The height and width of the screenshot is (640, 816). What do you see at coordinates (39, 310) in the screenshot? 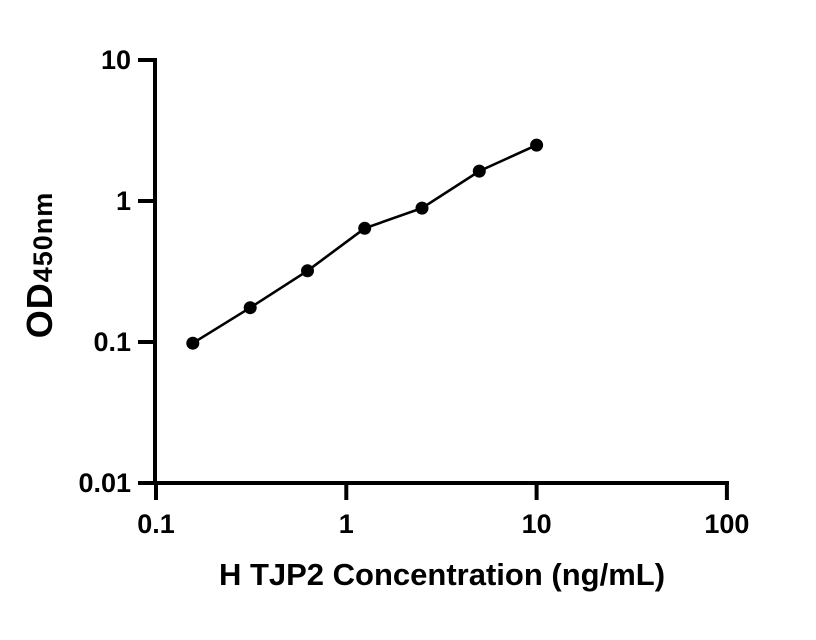
I see `y-axis-title-main: OD` at bounding box center [39, 310].